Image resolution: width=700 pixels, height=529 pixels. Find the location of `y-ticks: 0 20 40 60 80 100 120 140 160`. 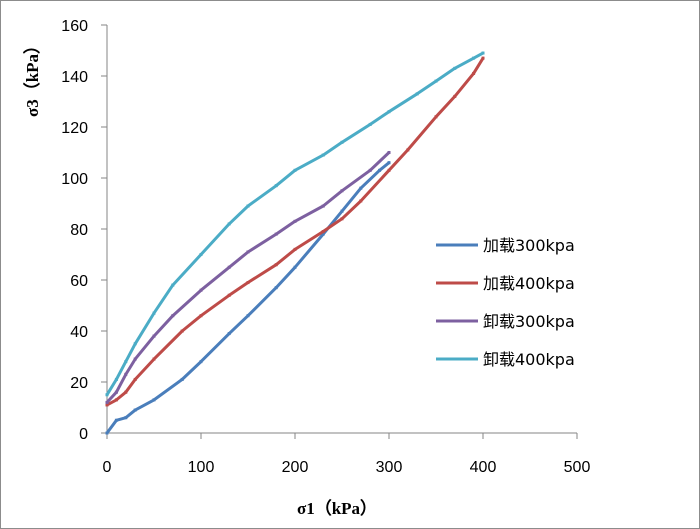

y-ticks: 0 20 40 60 80 100 120 140 160 is located at coordinates (84, 230).